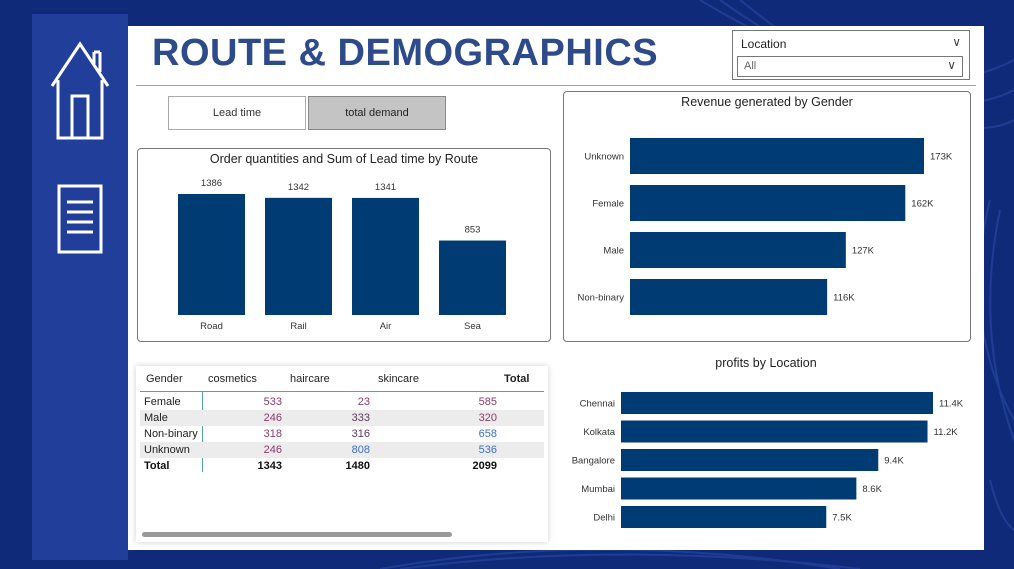 The image size is (1014, 569). Describe the element at coordinates (360, 434) in the screenshot. I see `cell-value: 316` at that location.